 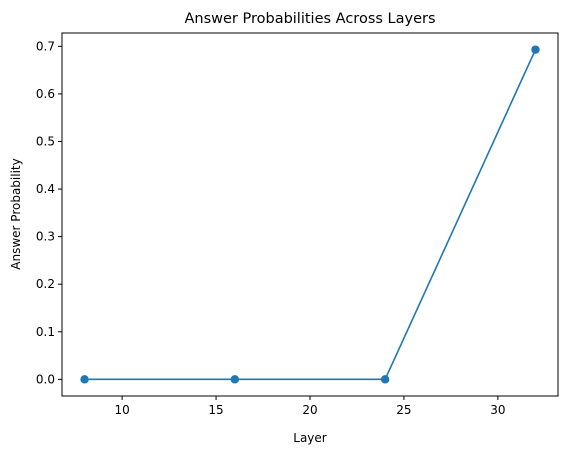 I want to click on x-axis: 10 15 20 25 30, so click(x=310, y=406).